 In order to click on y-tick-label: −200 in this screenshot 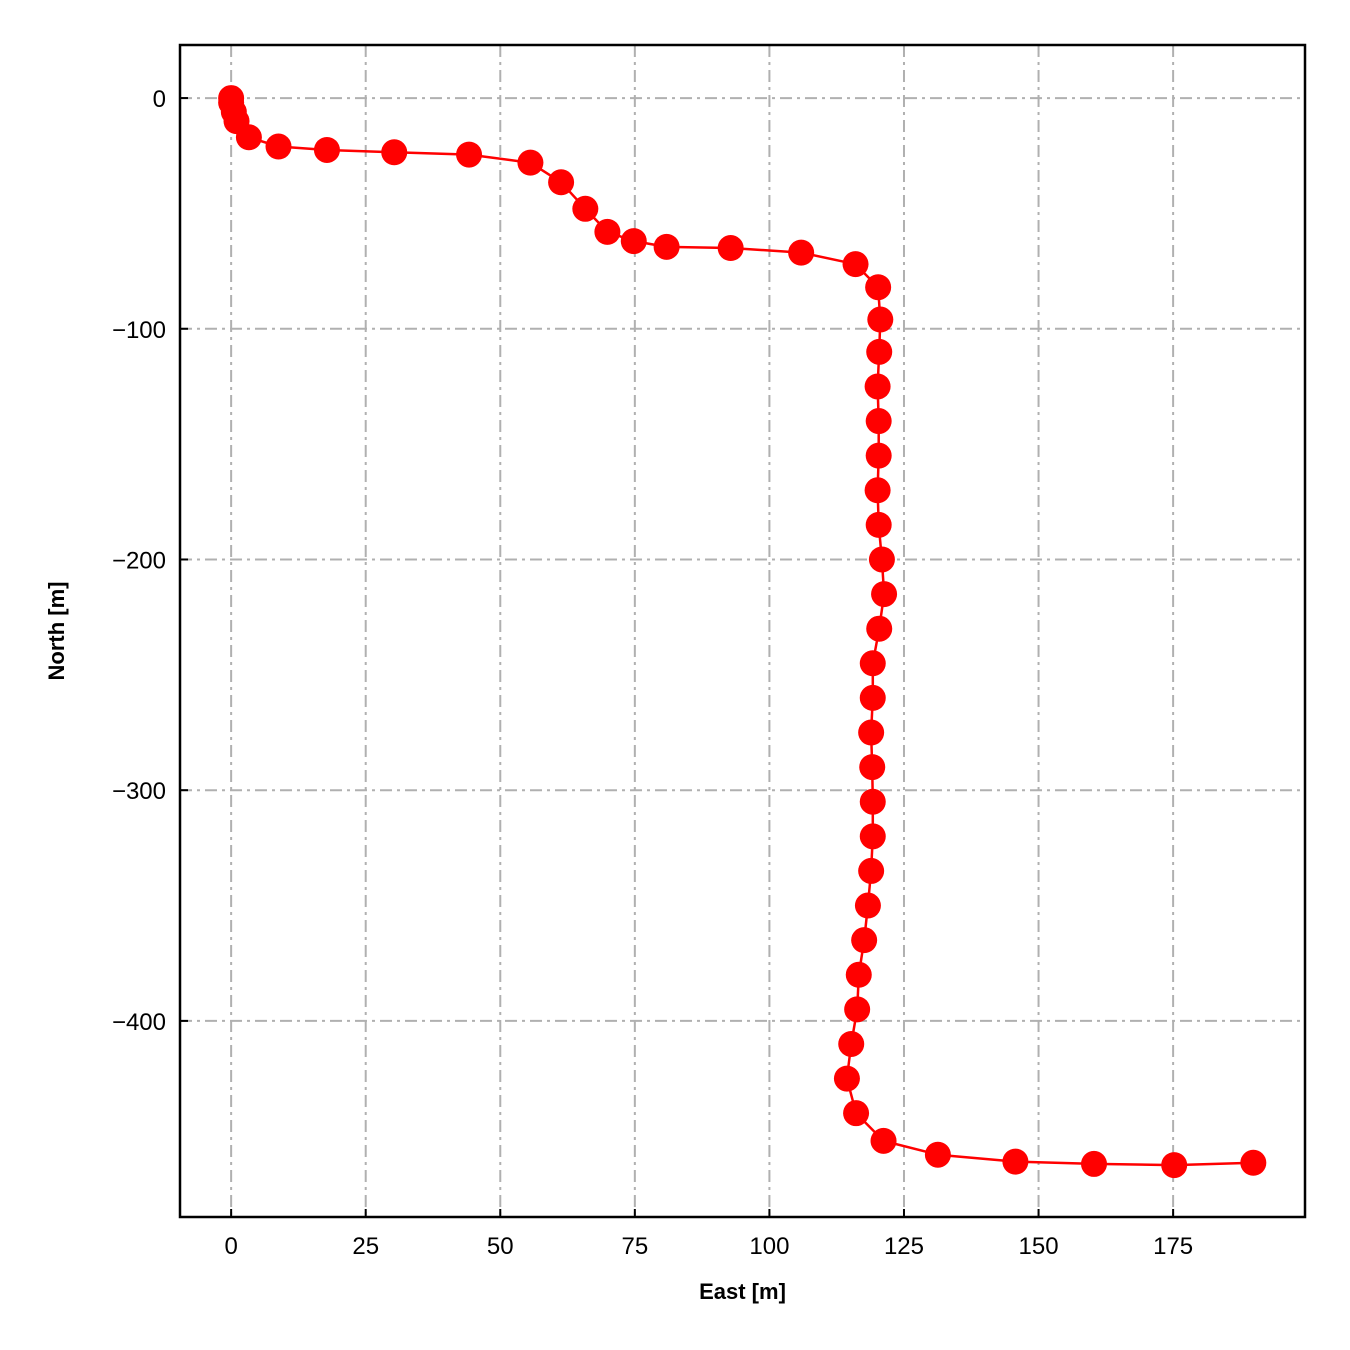, I will do `click(139, 560)`.